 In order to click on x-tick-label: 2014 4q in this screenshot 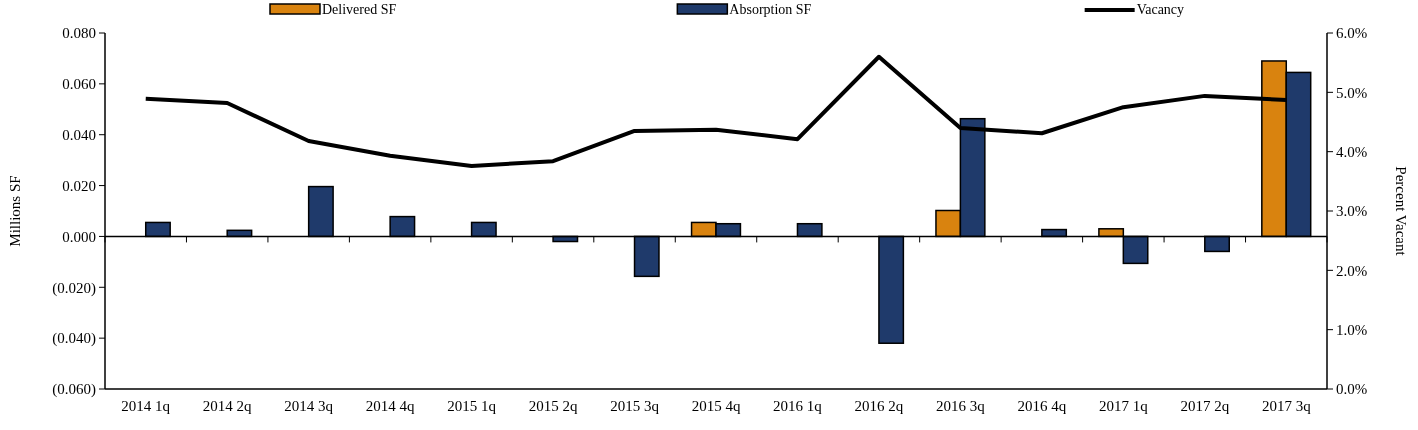, I will do `click(390, 406)`.